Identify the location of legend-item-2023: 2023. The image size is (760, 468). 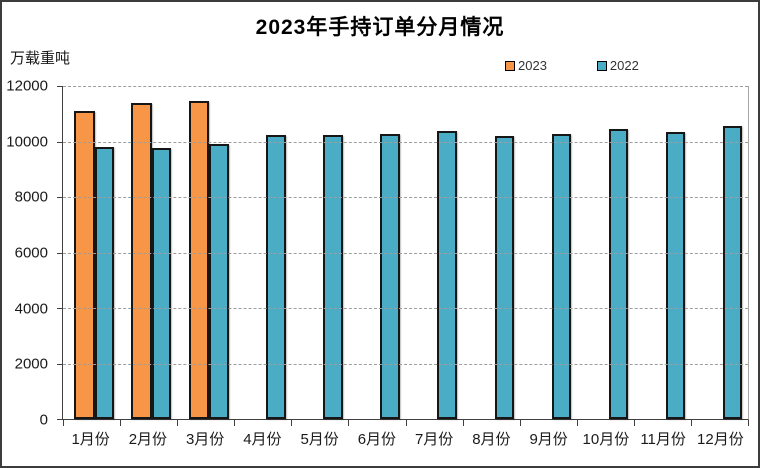
(526, 65).